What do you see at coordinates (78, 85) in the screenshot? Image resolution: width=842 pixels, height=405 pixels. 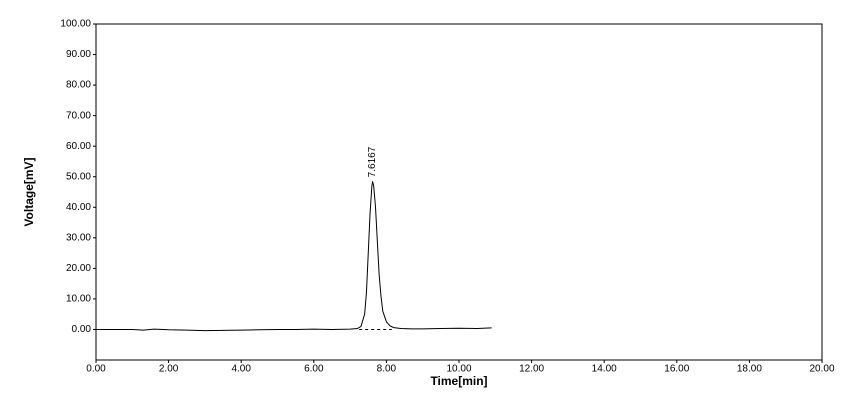 I see `y-tick-label: 80.00` at bounding box center [78, 85].